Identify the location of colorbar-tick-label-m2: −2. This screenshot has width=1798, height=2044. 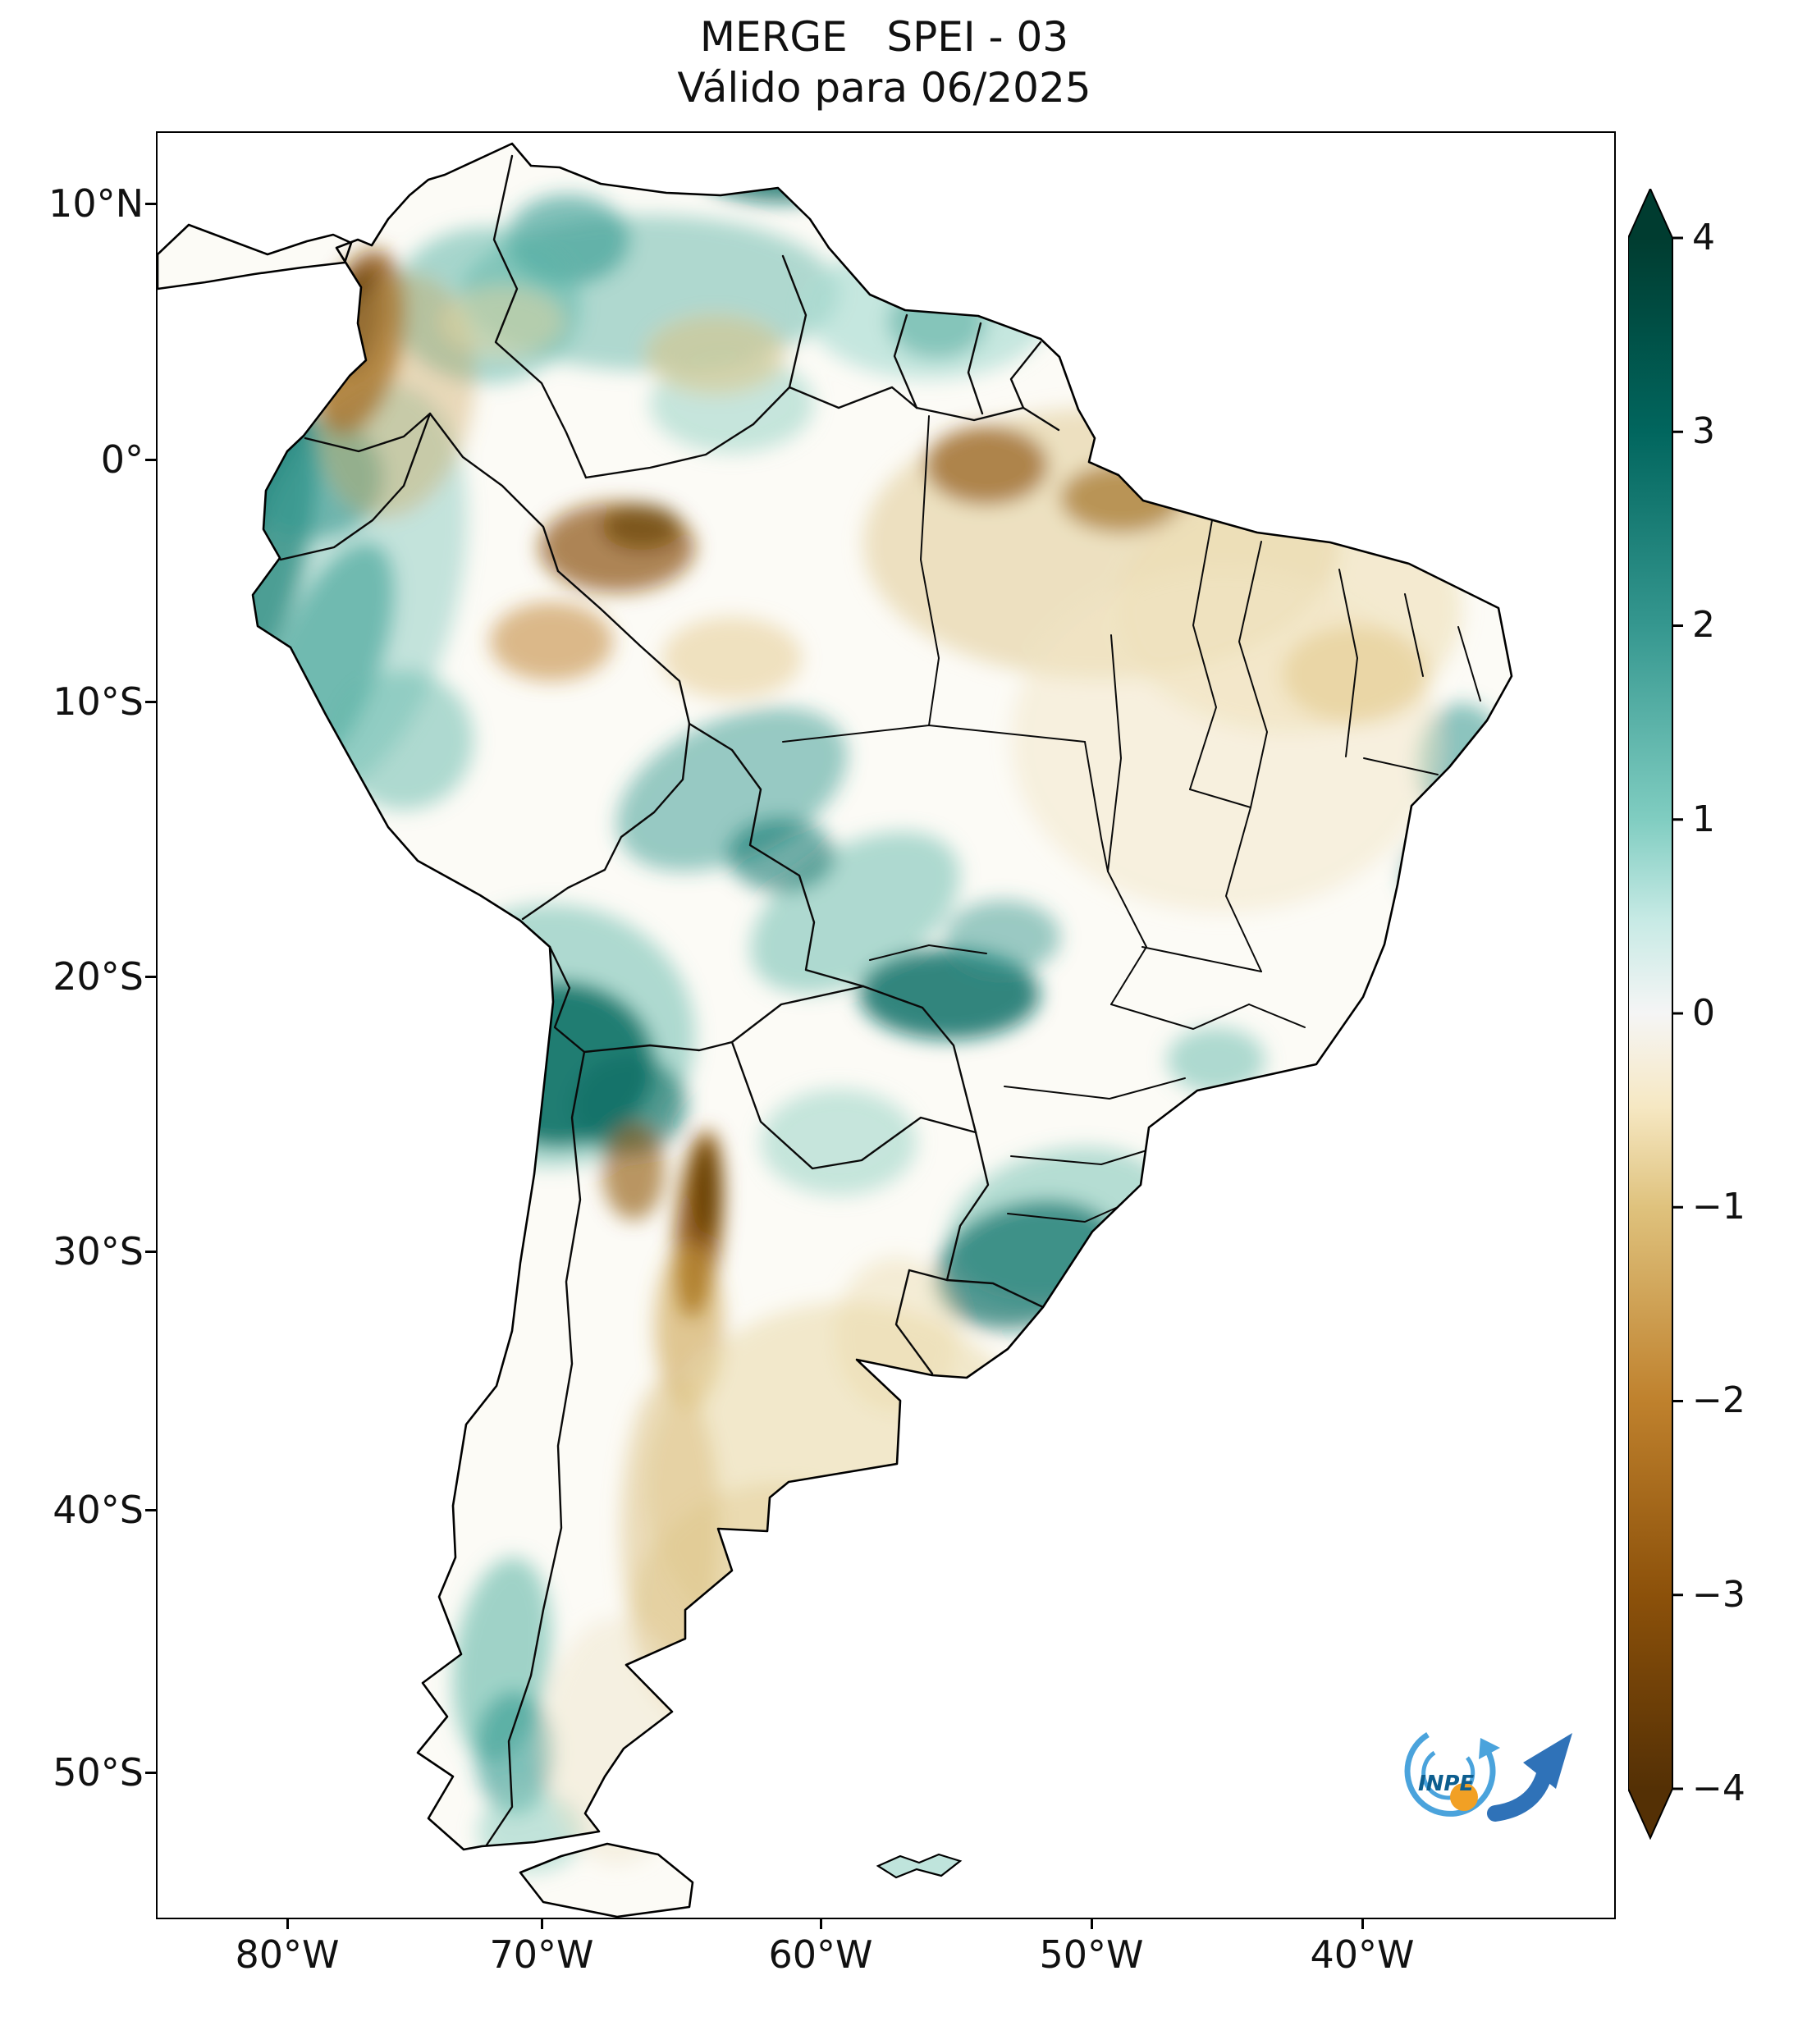
(1718, 1400).